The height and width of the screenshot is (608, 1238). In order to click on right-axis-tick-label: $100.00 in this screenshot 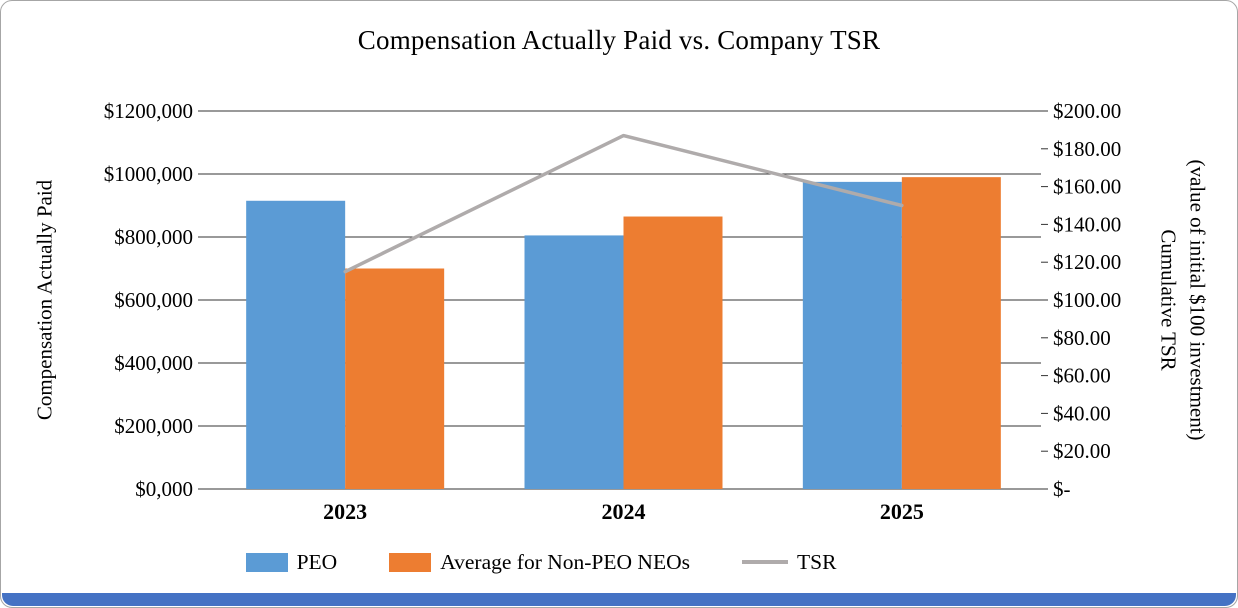, I will do `click(1087, 300)`.